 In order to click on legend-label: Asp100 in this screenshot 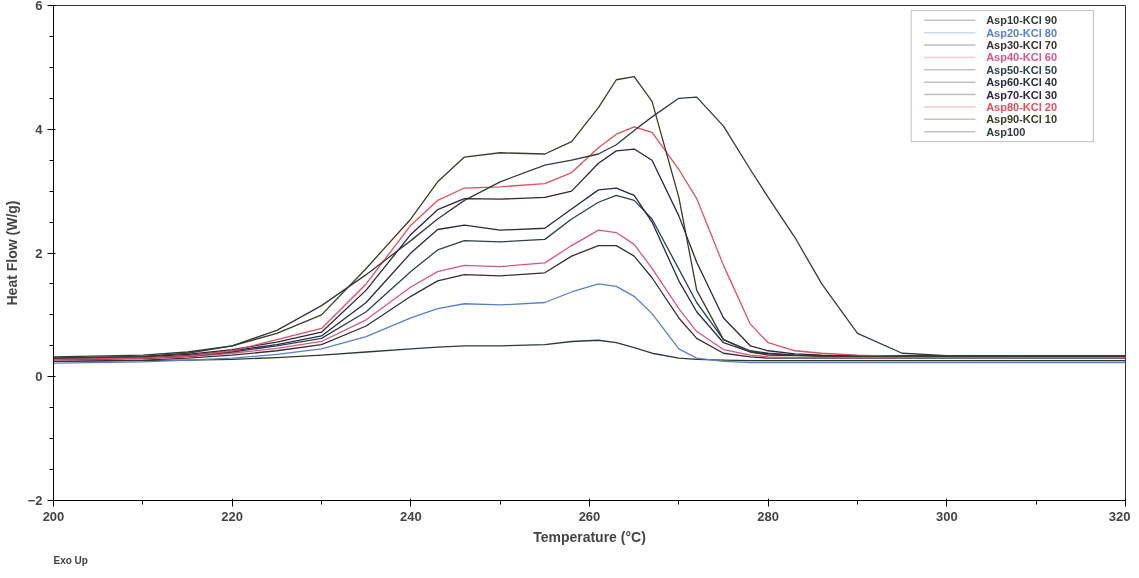, I will do `click(1006, 131)`.